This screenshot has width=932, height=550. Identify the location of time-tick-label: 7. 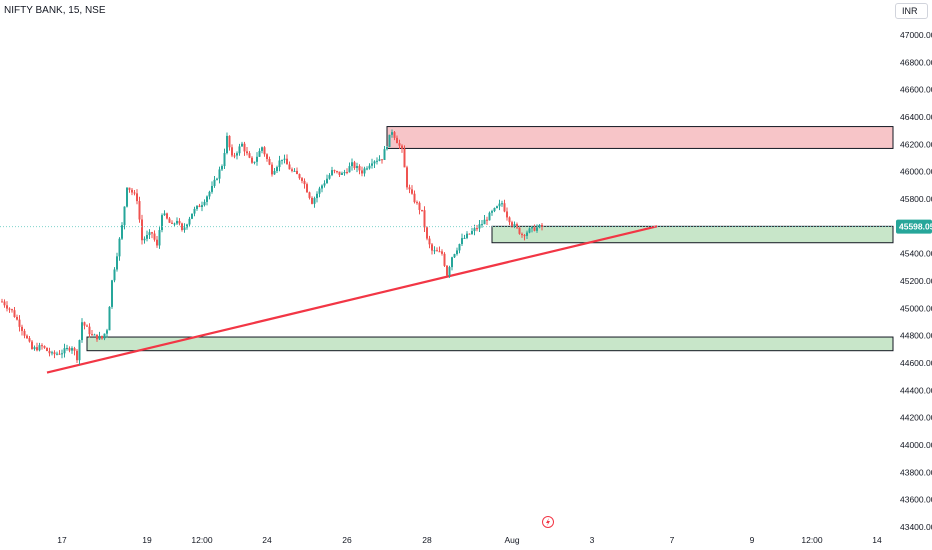
(672, 540).